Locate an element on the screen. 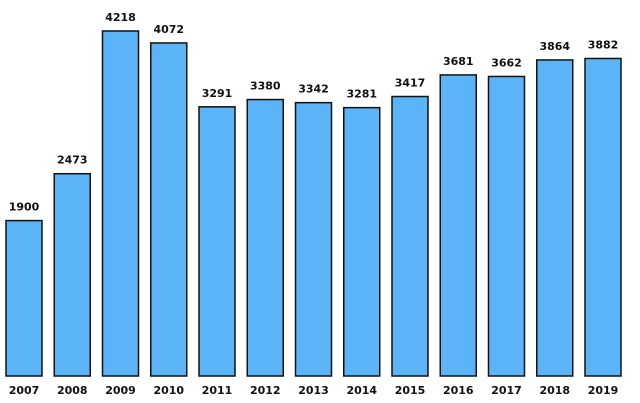 Image resolution: width=640 pixels, height=403 pixels. value-label: 4072 is located at coordinates (168, 29).